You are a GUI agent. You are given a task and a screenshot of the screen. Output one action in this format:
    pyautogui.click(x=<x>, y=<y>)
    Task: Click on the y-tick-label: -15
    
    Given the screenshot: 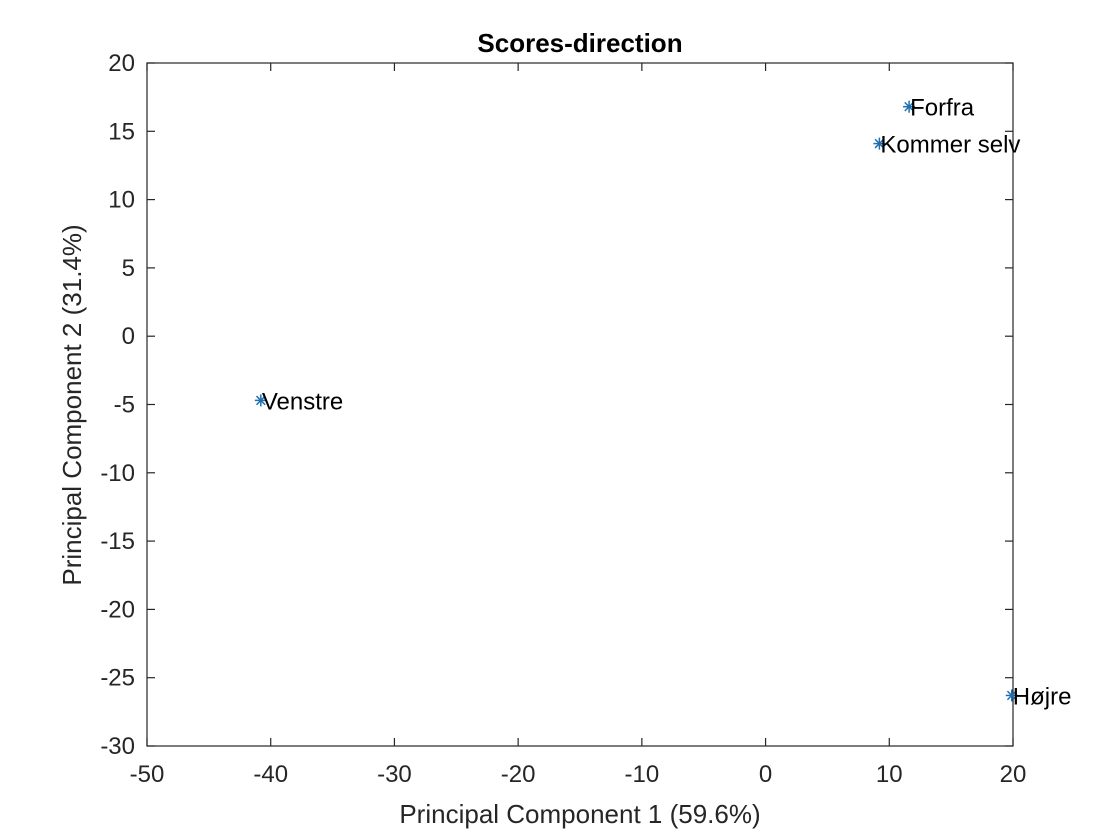 What is the action you would take?
    pyautogui.click(x=117, y=541)
    